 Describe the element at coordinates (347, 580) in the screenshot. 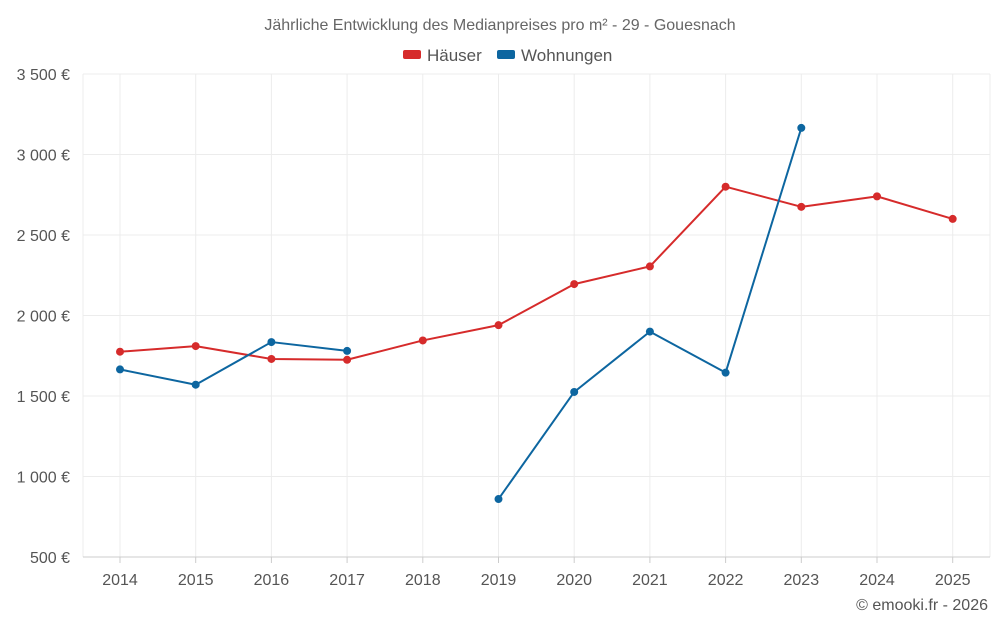

I see `x-tick-label: 2017` at that location.